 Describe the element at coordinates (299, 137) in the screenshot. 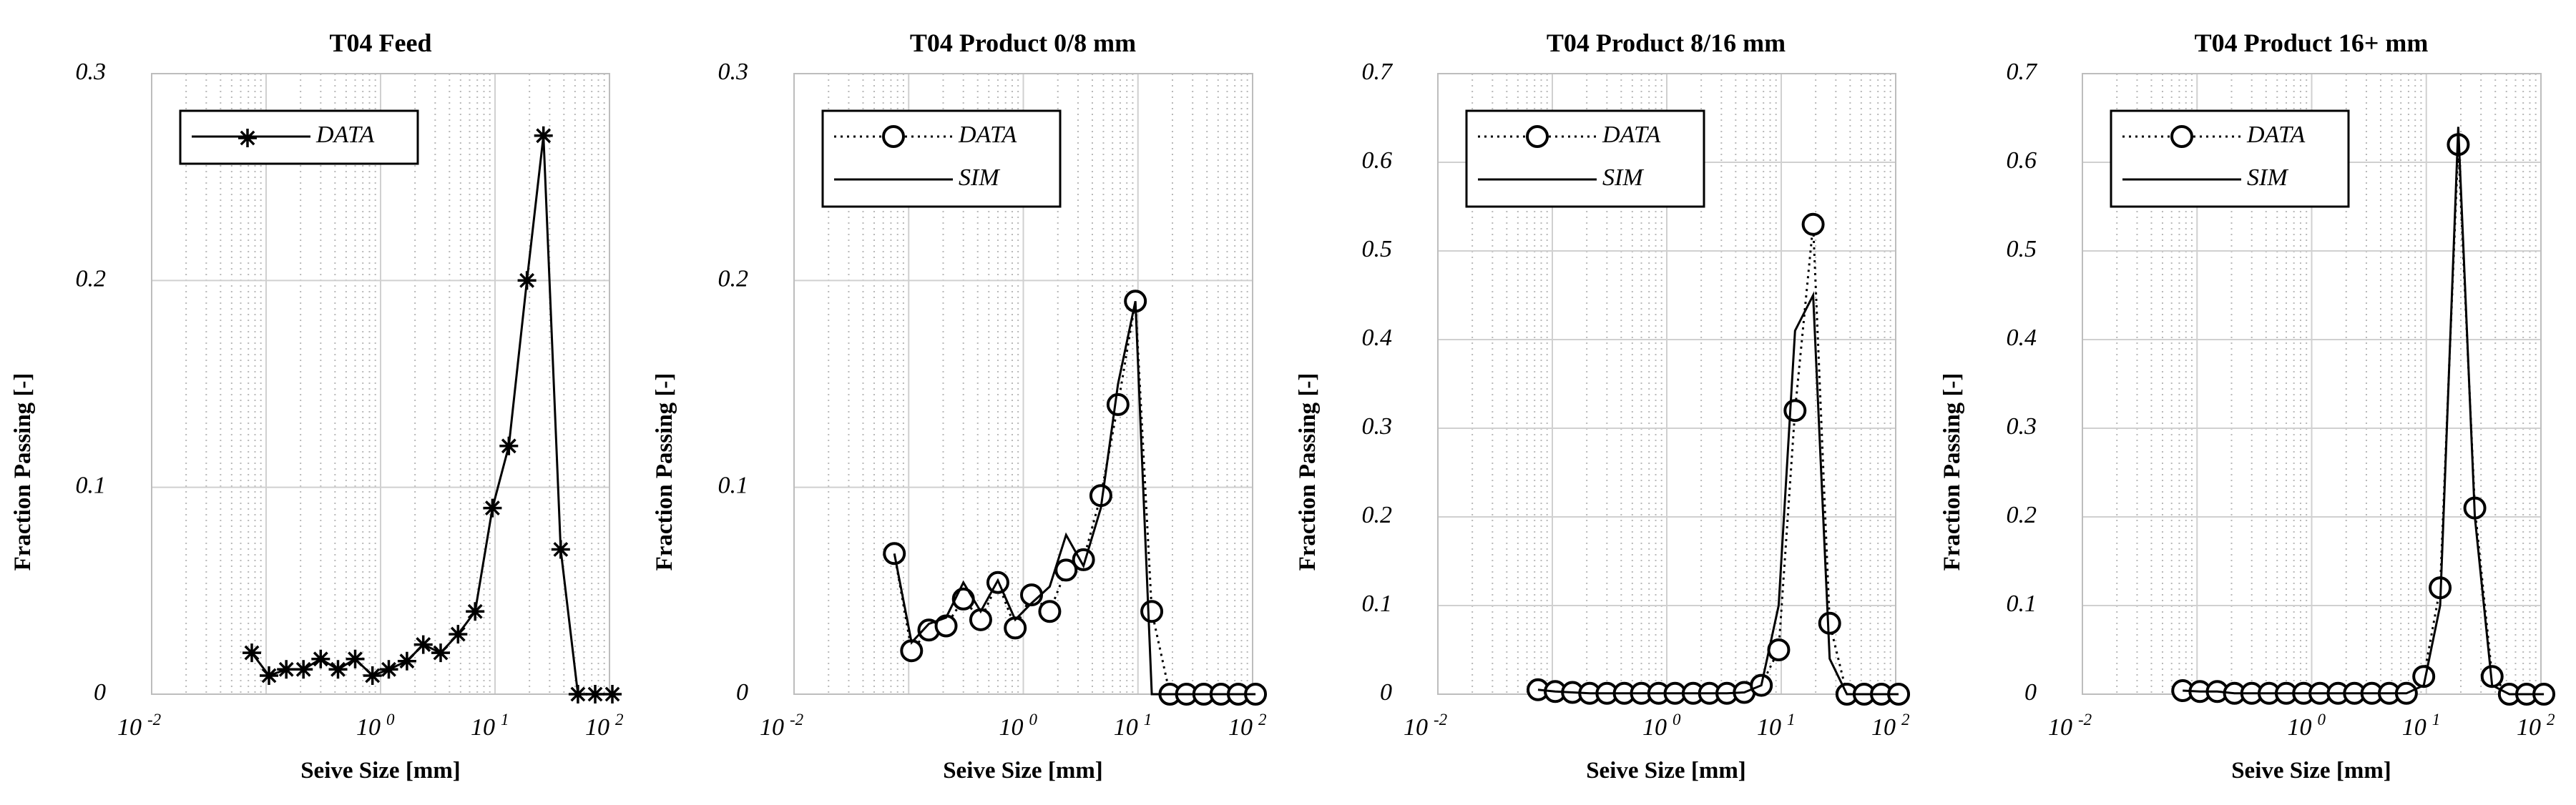

I see `legend: DATA` at that location.